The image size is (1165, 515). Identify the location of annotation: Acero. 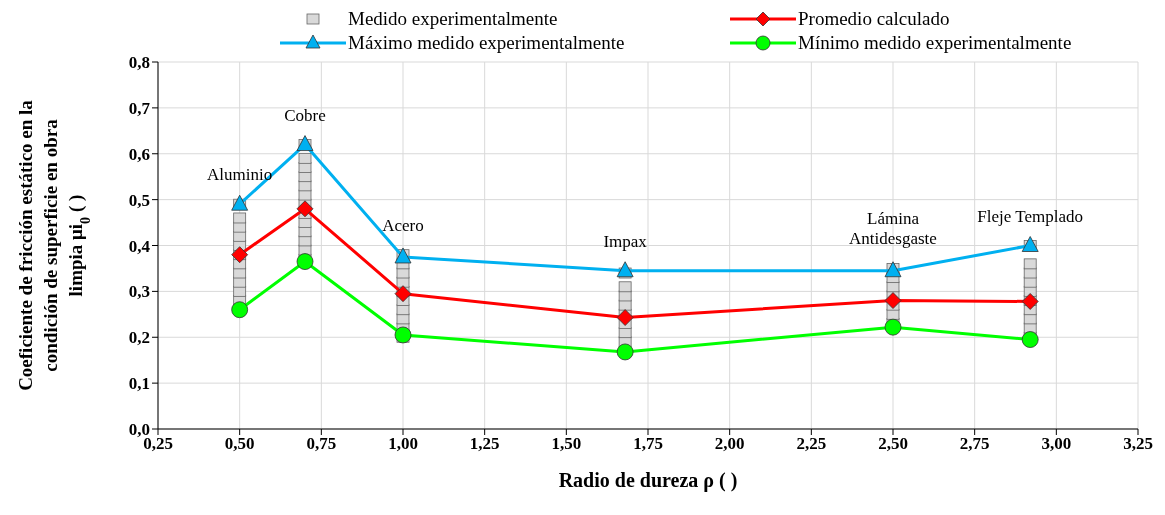
(403, 225).